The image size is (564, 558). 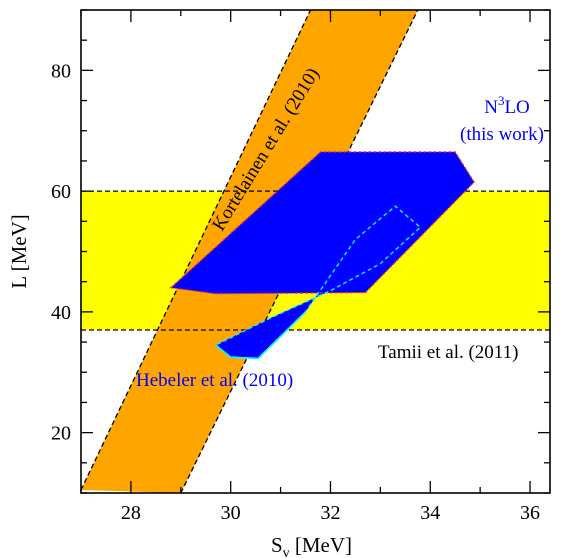 What do you see at coordinates (330, 513) in the screenshot?
I see `x-tick-label: 32` at bounding box center [330, 513].